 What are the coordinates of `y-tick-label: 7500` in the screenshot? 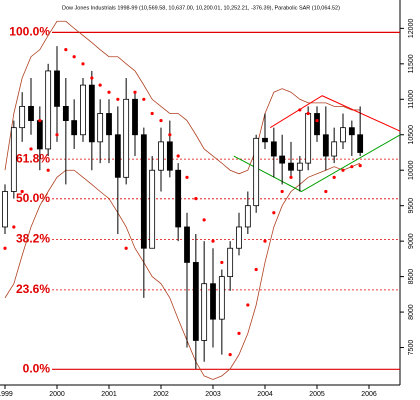 It's located at (411, 348).